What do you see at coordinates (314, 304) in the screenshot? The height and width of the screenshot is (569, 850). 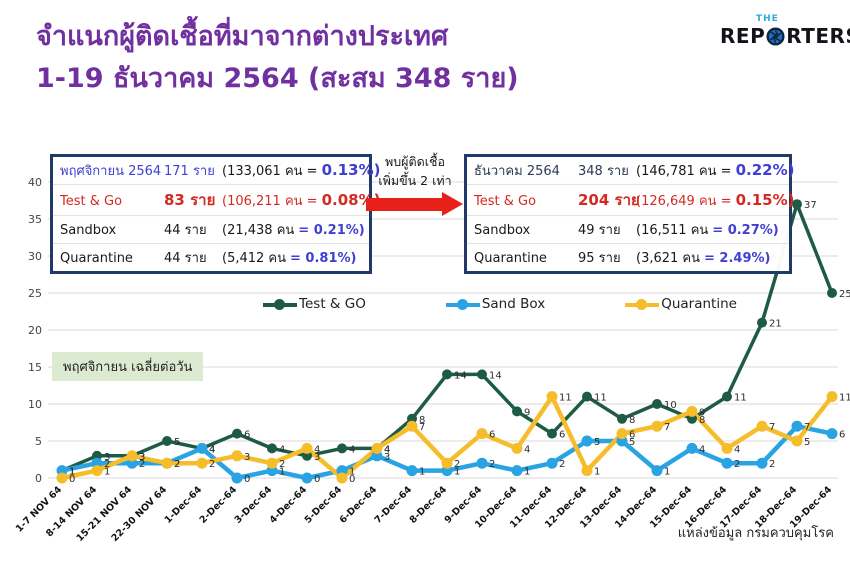 I see `legend-item-testgo: Test & GO` at bounding box center [314, 304].